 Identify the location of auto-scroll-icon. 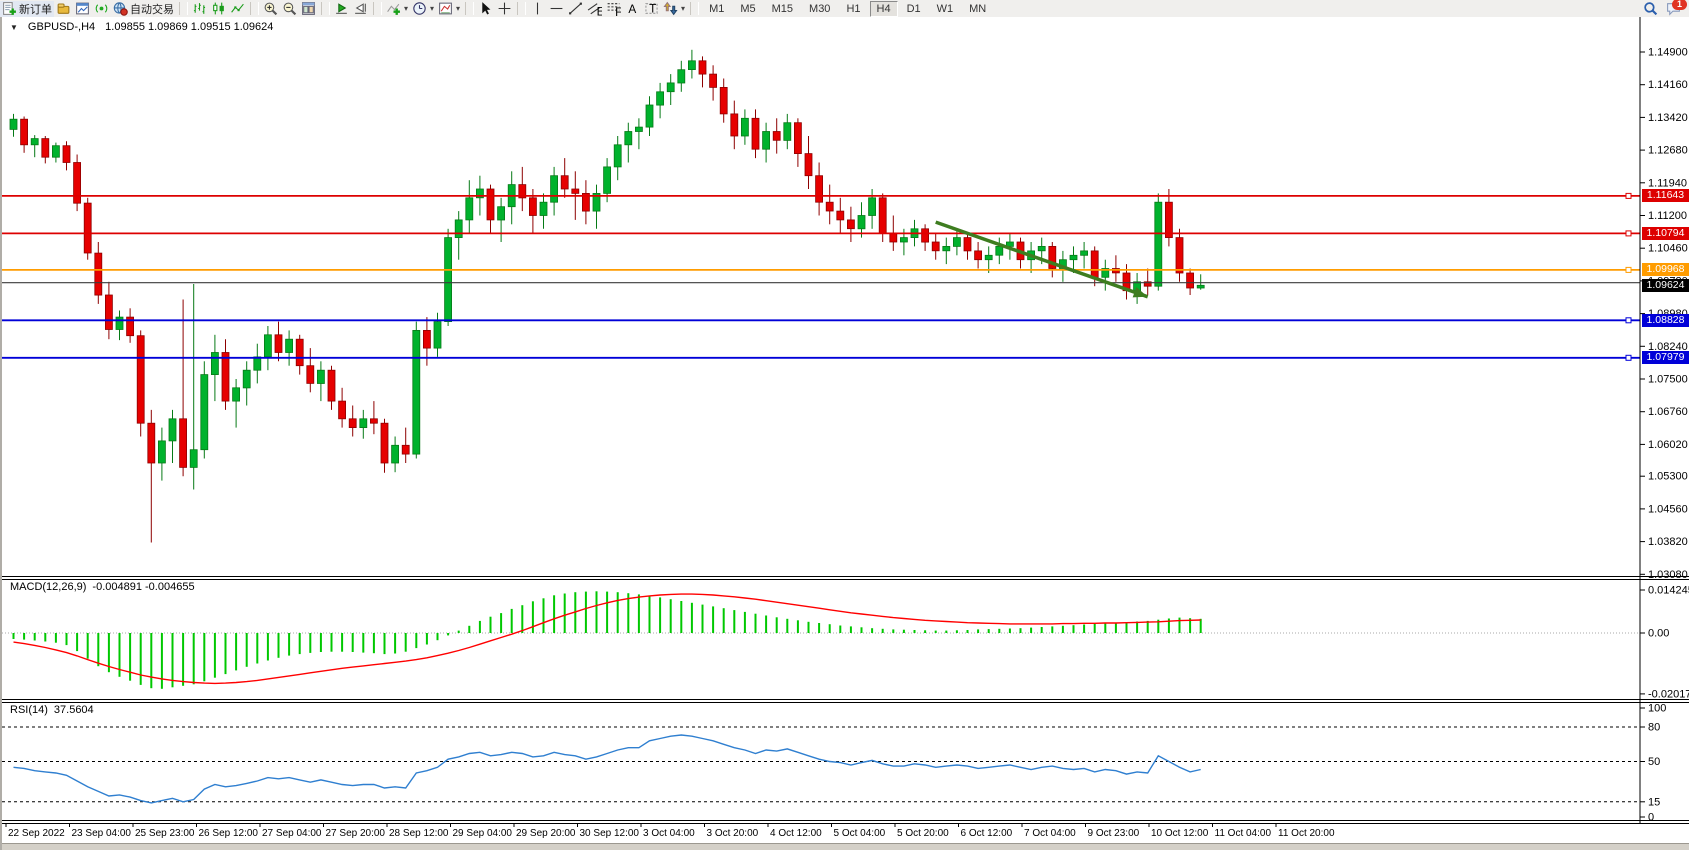
(341, 8).